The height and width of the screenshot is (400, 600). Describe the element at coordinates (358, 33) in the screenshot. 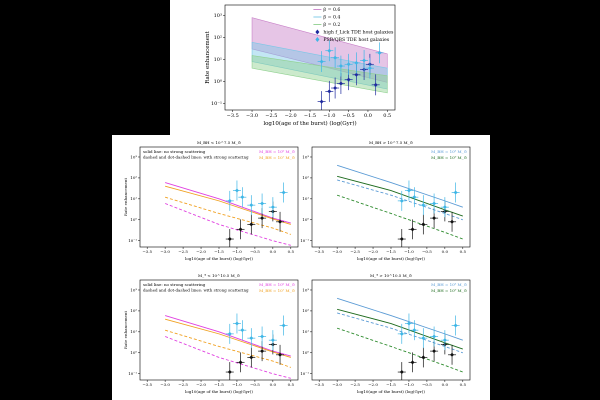

I see `legend-entry: high f_Lick TDE host galaxies` at that location.